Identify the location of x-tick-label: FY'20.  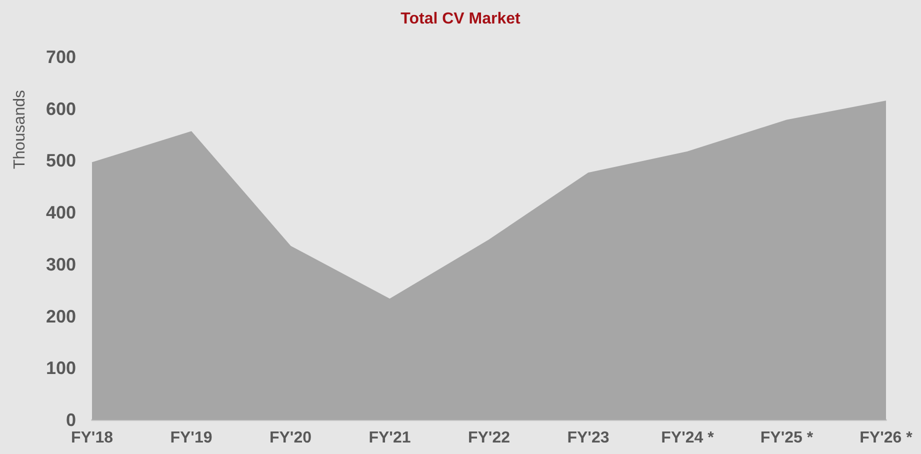
(290, 438).